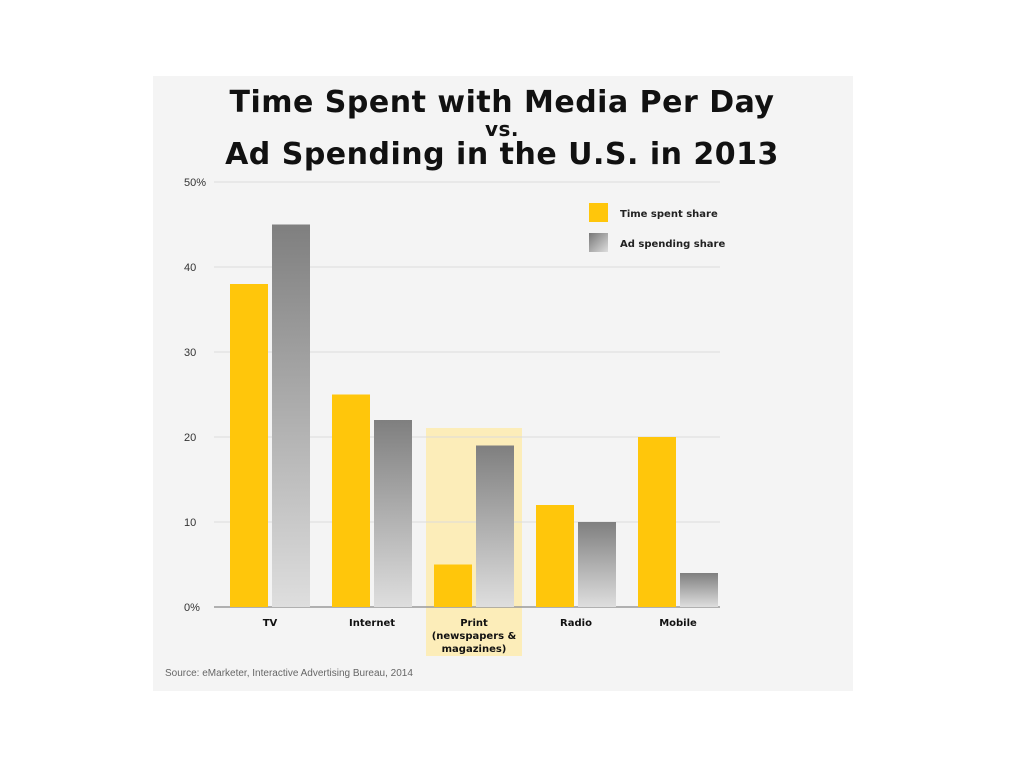 The height and width of the screenshot is (768, 1024). Describe the element at coordinates (190, 523) in the screenshot. I see `y-tick-label: 10` at that location.